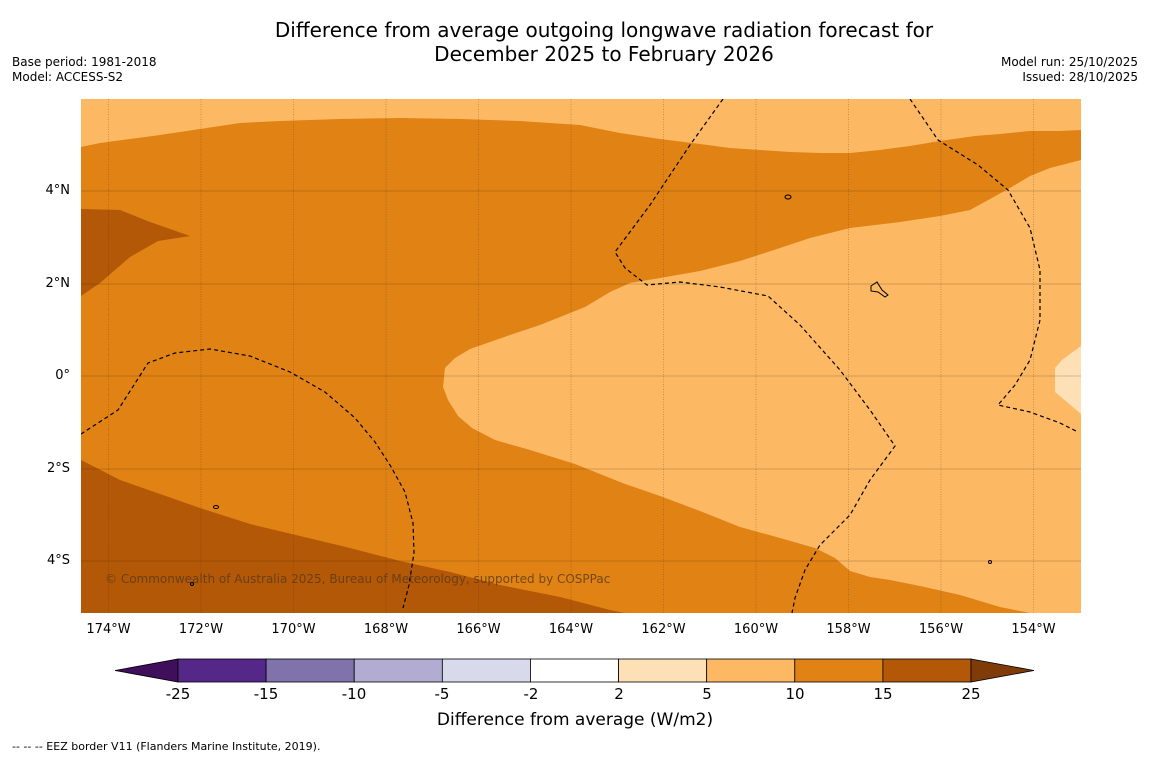 The width and height of the screenshot is (1150, 758). What do you see at coordinates (1069, 62) in the screenshot?
I see `model-run: Model run: 25/10/2025` at bounding box center [1069, 62].